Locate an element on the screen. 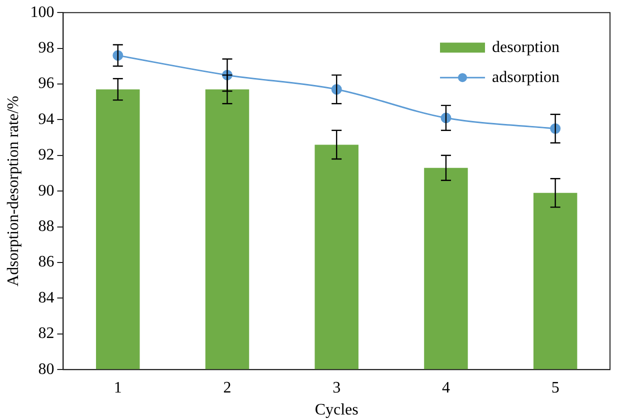 The height and width of the screenshot is (420, 625). x-tick-label: 1 is located at coordinates (118, 387).